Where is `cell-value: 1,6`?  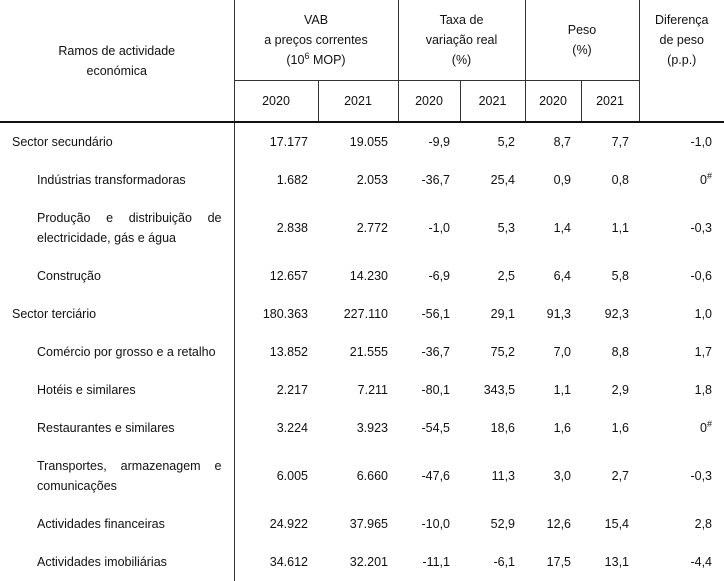
cell-value: 1,6 is located at coordinates (620, 428).